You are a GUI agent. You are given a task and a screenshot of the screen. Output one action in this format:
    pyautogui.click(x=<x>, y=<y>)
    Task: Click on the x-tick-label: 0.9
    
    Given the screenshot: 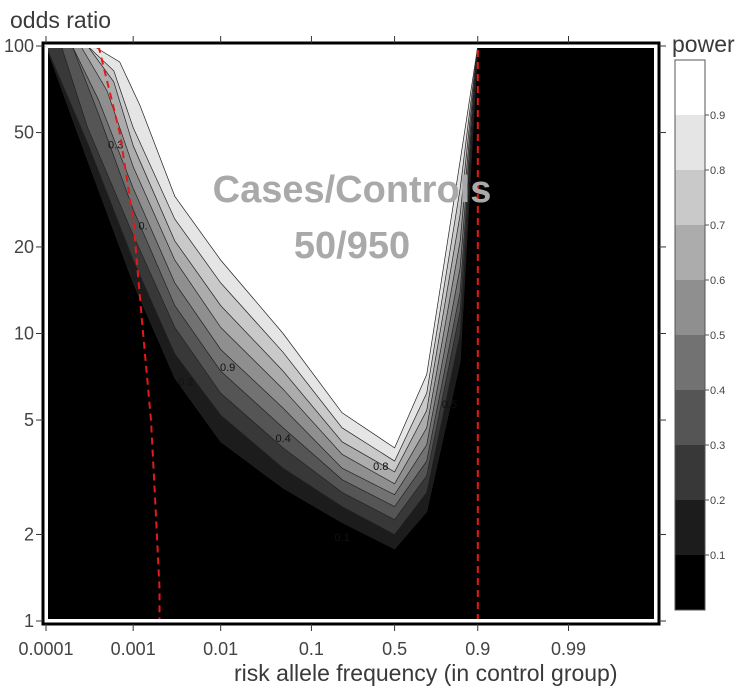 What is the action you would take?
    pyautogui.click(x=477, y=649)
    